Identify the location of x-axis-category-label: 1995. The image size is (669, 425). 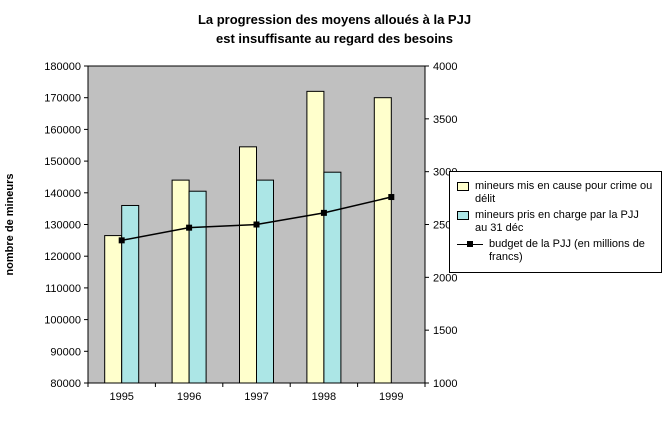
(121, 397).